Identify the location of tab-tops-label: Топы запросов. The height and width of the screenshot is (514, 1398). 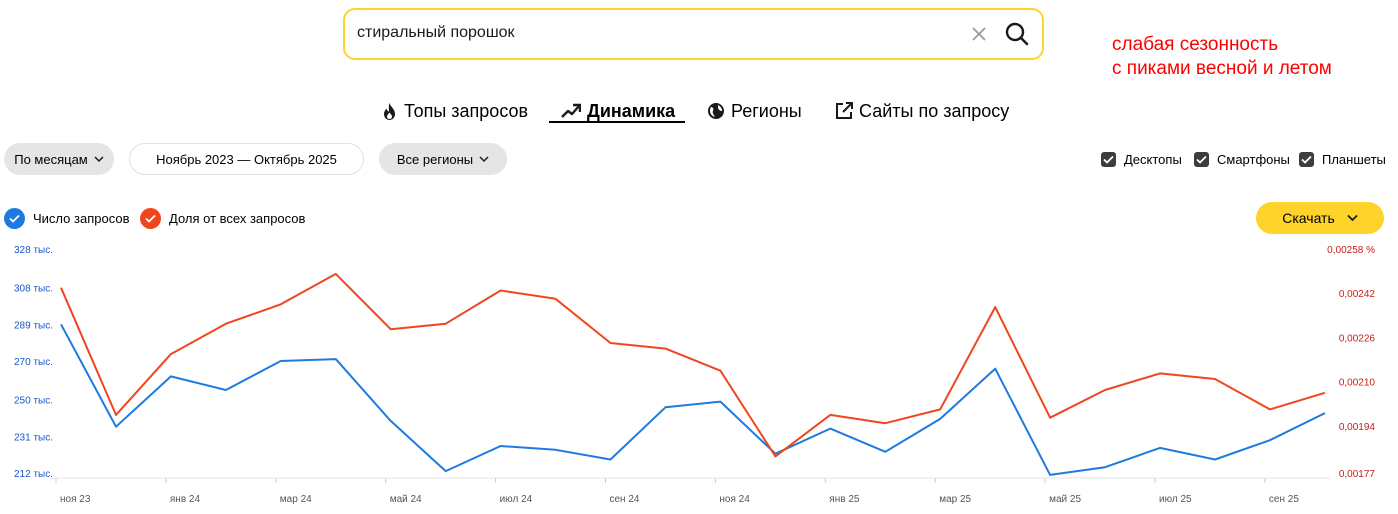
(466, 110).